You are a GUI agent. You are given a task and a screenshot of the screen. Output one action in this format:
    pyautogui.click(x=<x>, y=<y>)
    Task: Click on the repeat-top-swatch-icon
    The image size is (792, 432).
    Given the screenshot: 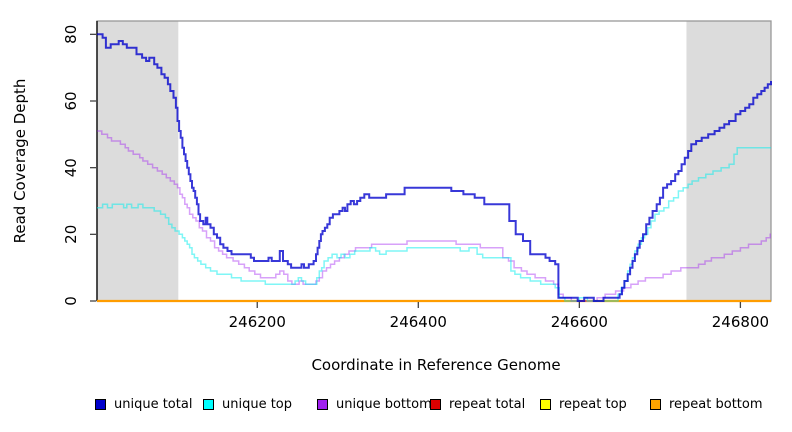 What is the action you would take?
    pyautogui.click(x=545, y=404)
    